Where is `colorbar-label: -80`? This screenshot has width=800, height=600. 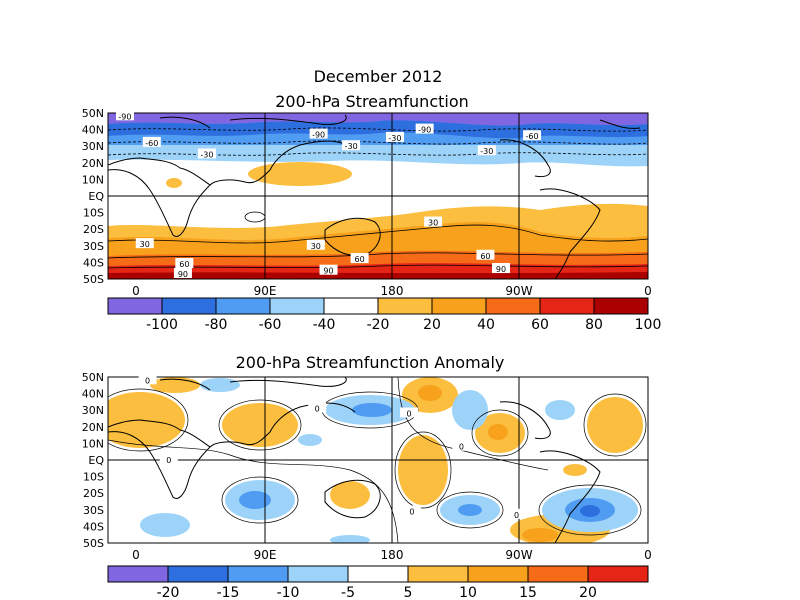
colorbar-label: -80 is located at coordinates (216, 325).